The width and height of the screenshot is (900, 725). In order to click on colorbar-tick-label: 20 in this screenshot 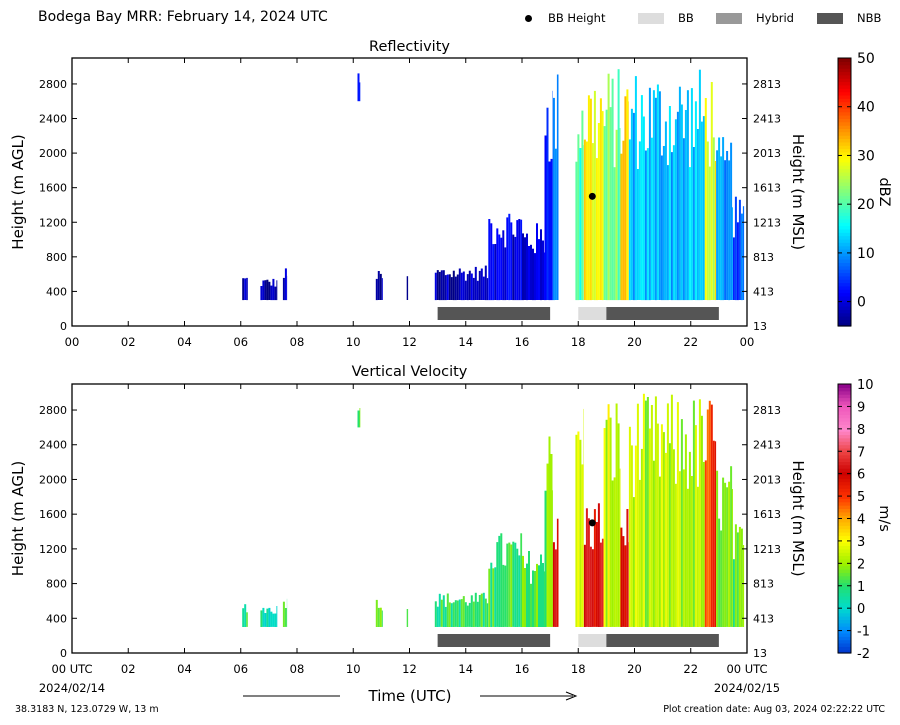, I will do `click(866, 205)`.